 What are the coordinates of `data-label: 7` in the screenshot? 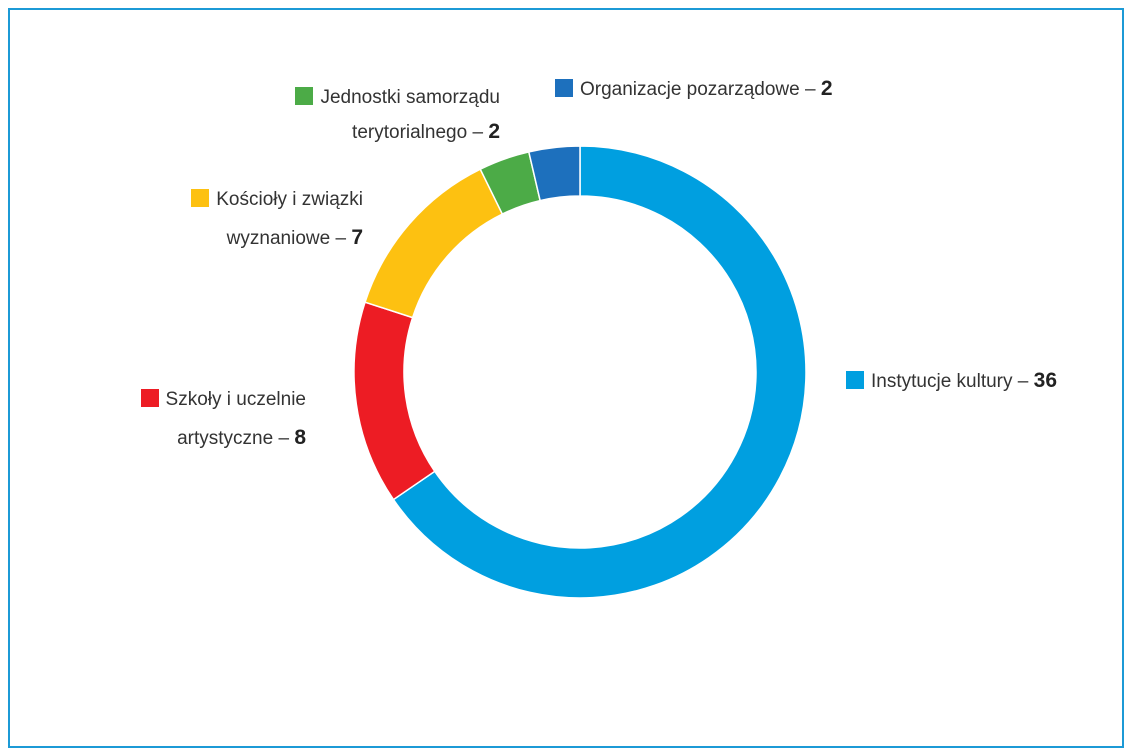 It's located at (357, 237).